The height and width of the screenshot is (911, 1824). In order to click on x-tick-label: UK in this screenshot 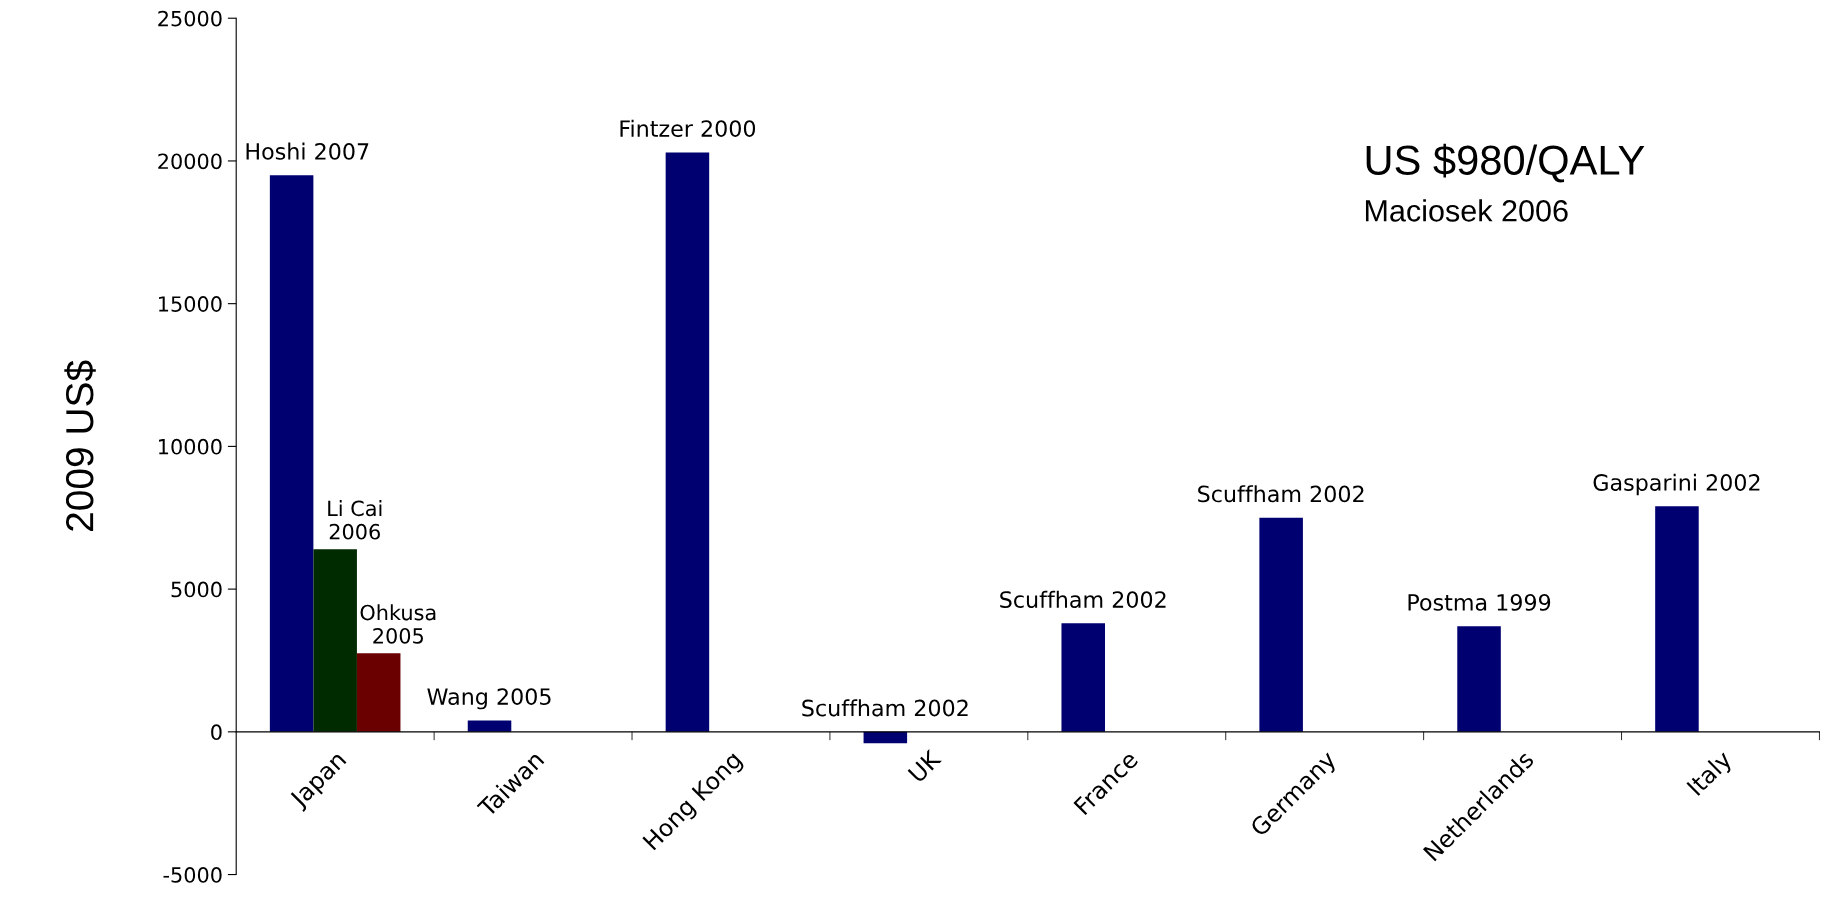, I will do `click(925, 766)`.